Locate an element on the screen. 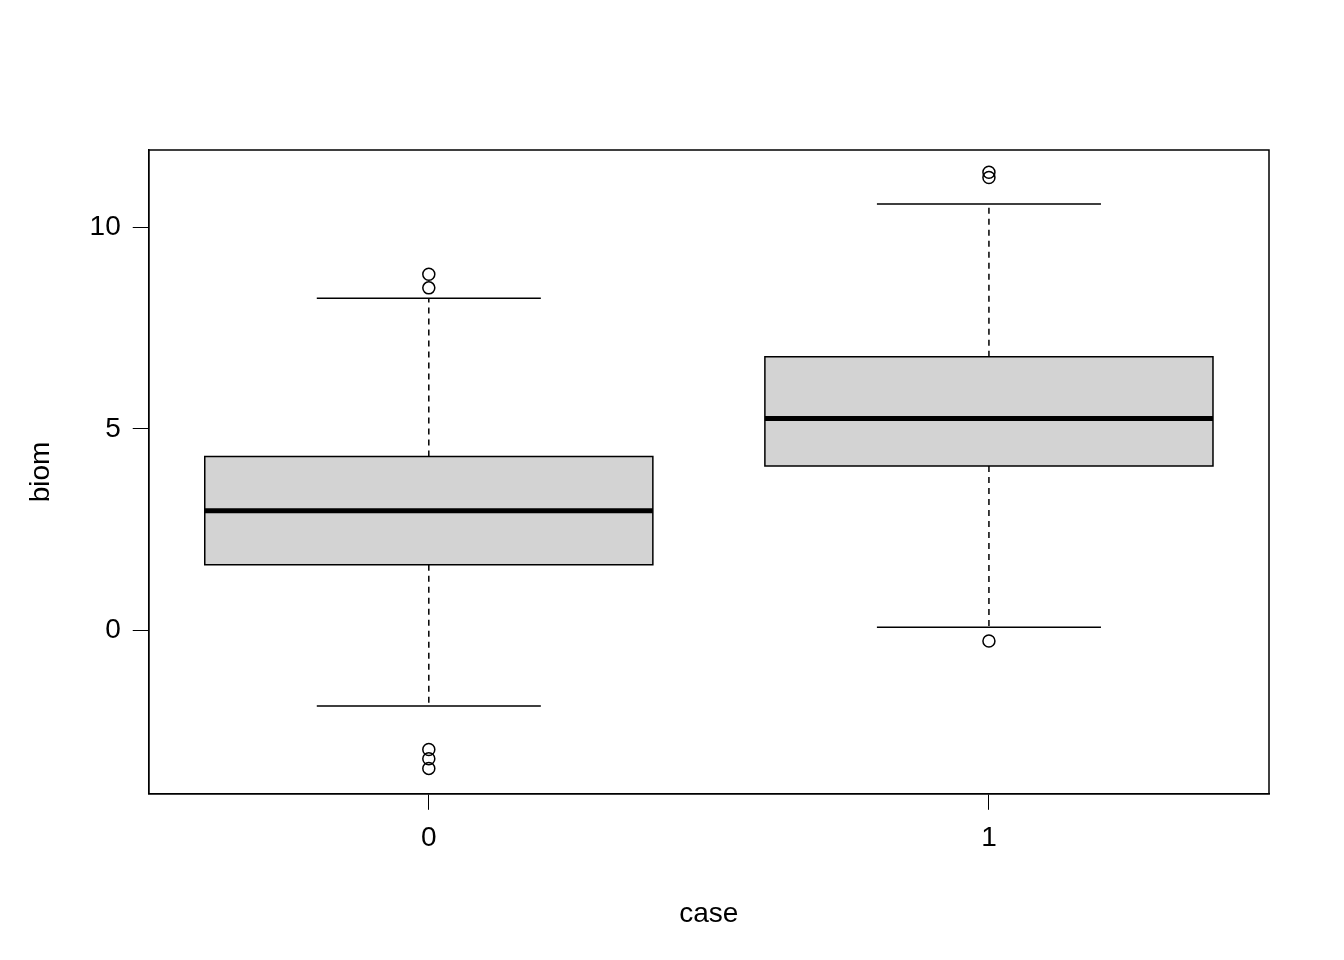 This screenshot has width=1344, height=960. x-tick-label: 1 is located at coordinates (989, 837).